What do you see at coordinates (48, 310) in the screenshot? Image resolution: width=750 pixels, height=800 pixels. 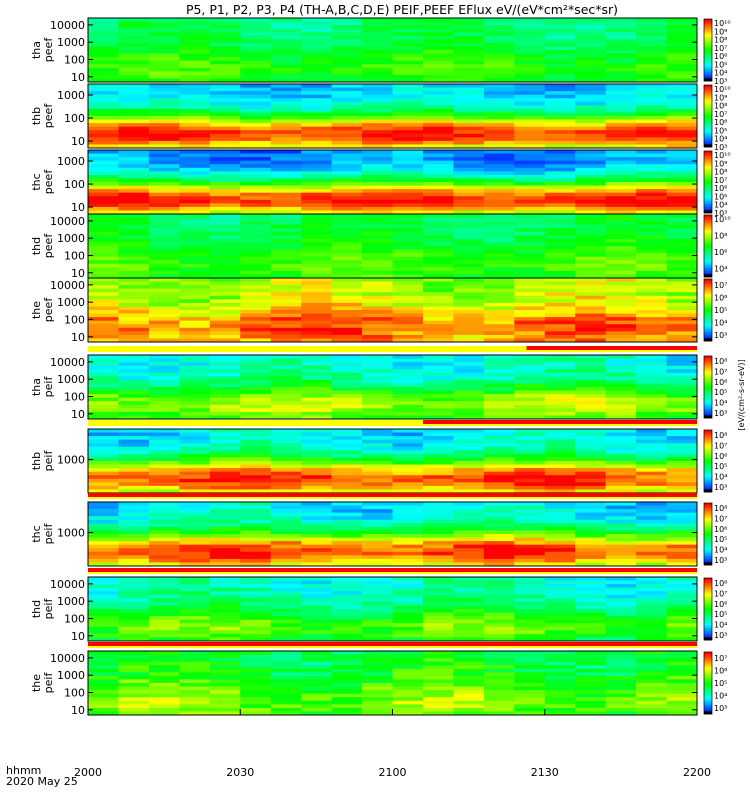 I see `panel-var-label: peef` at bounding box center [48, 310].